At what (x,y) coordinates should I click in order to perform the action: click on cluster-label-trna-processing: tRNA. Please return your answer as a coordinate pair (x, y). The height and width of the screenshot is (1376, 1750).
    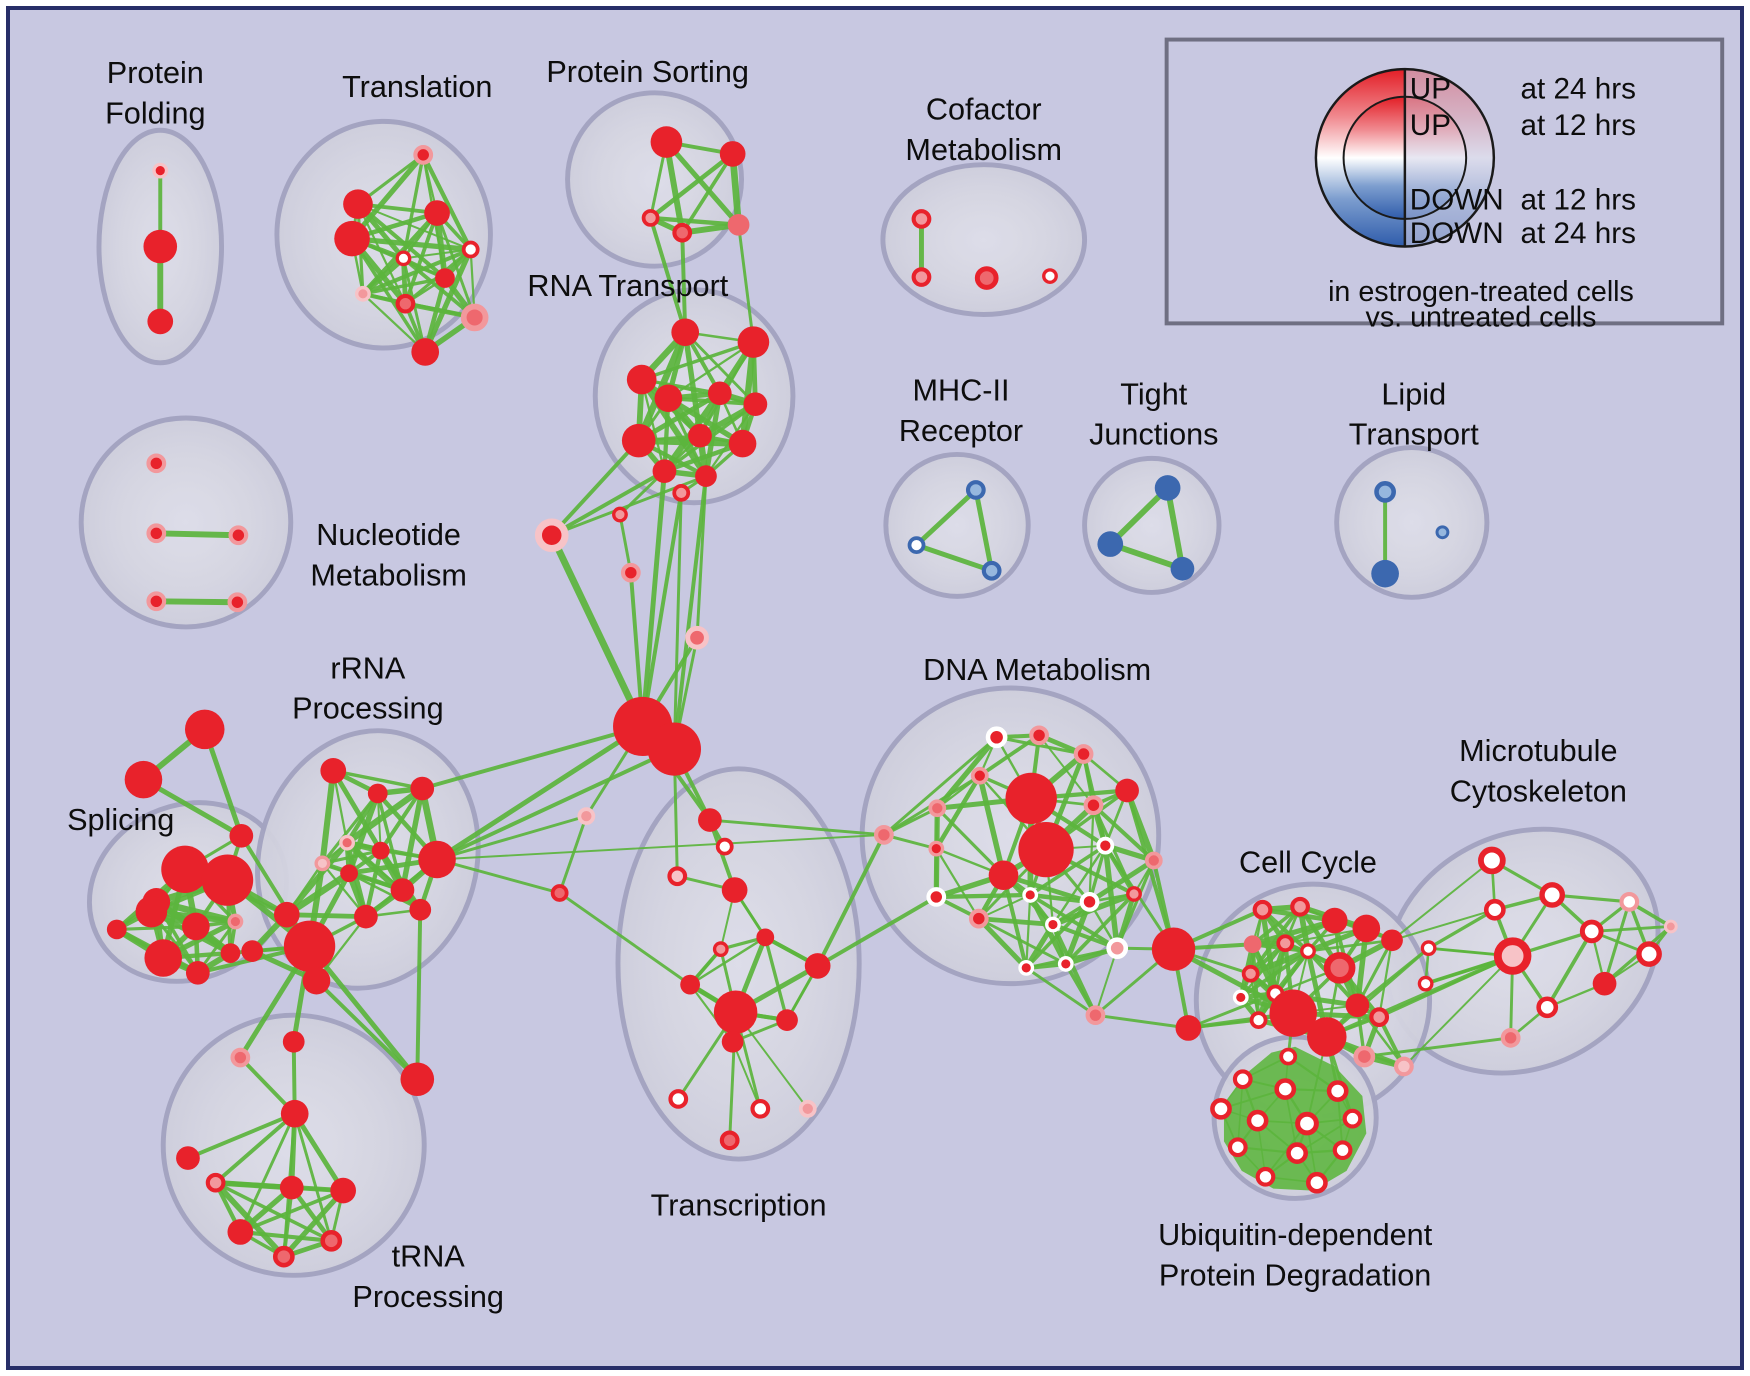
    Looking at the image, I should click on (429, 1257).